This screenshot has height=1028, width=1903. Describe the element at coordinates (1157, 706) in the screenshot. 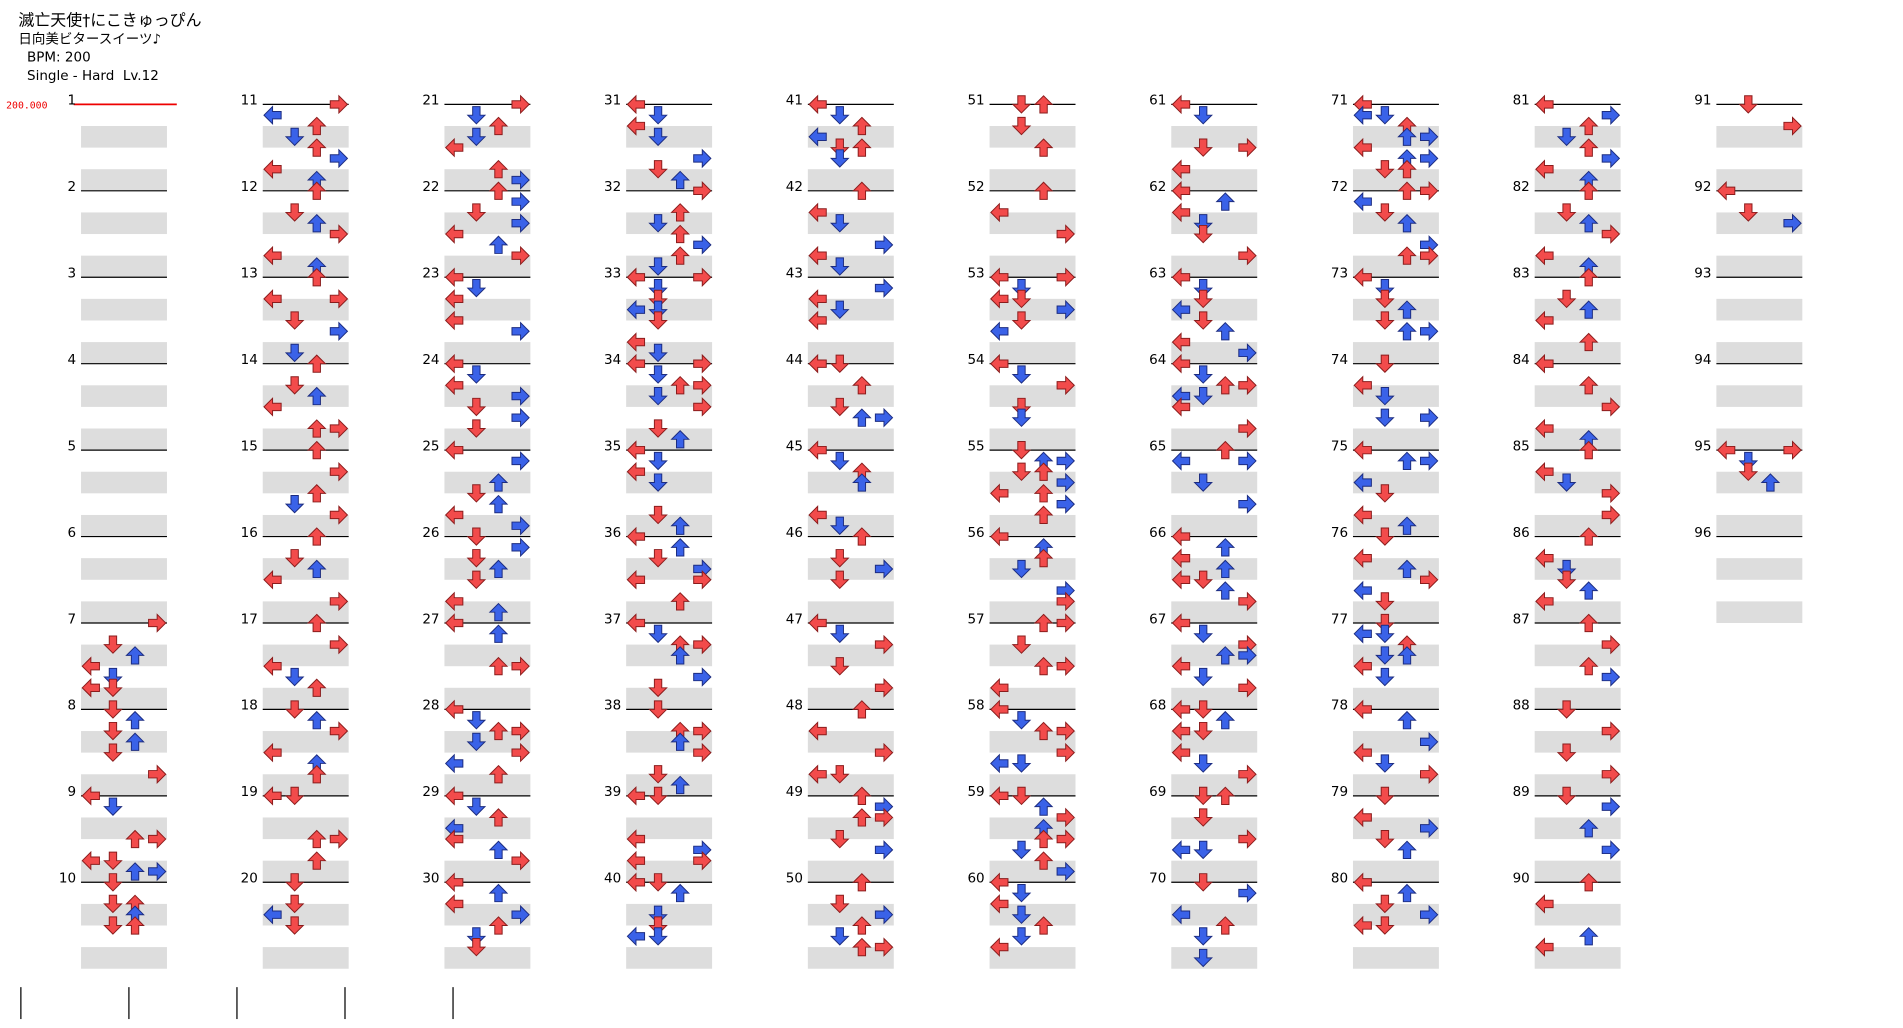

I see `measure-number: 68` at that location.